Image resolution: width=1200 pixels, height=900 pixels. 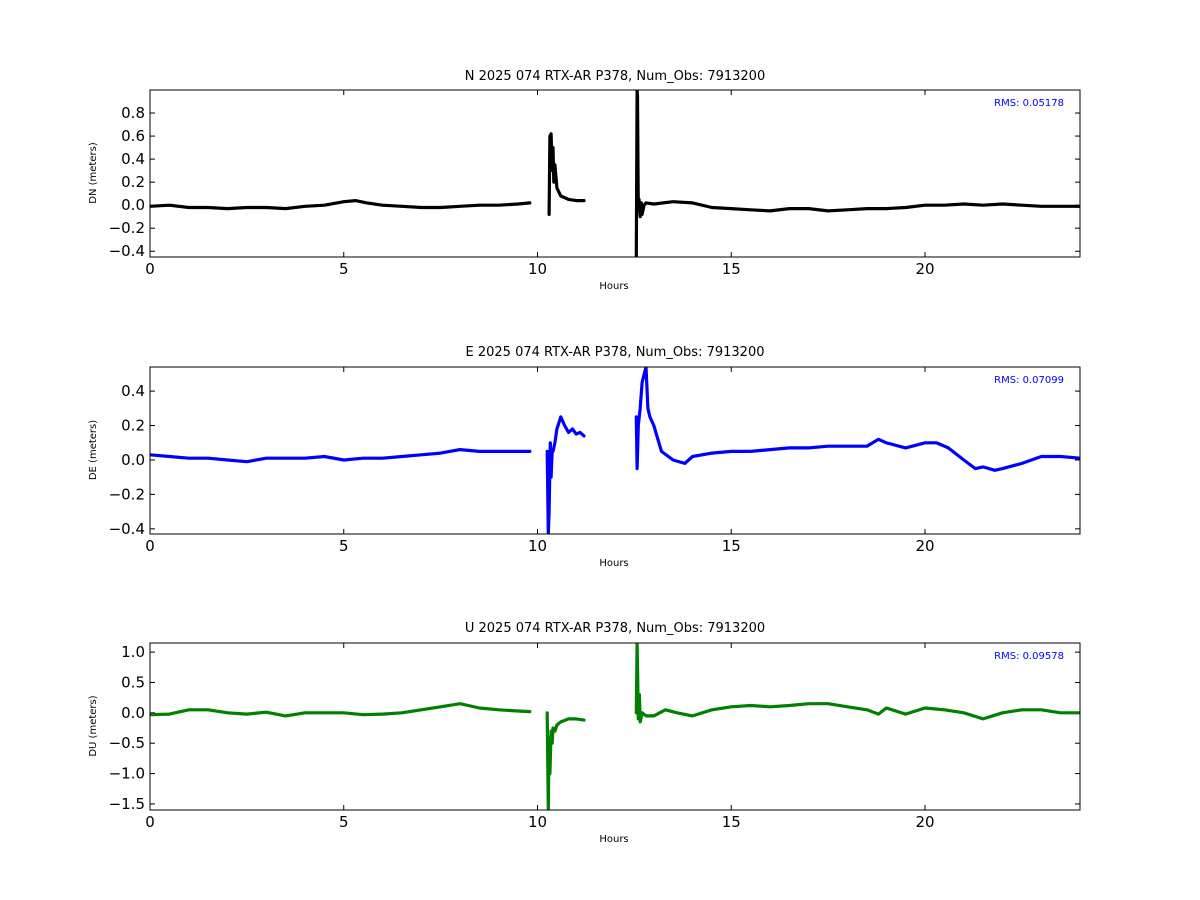 I want to click on panel-up-ytick-label: 0.0, so click(x=133, y=713).